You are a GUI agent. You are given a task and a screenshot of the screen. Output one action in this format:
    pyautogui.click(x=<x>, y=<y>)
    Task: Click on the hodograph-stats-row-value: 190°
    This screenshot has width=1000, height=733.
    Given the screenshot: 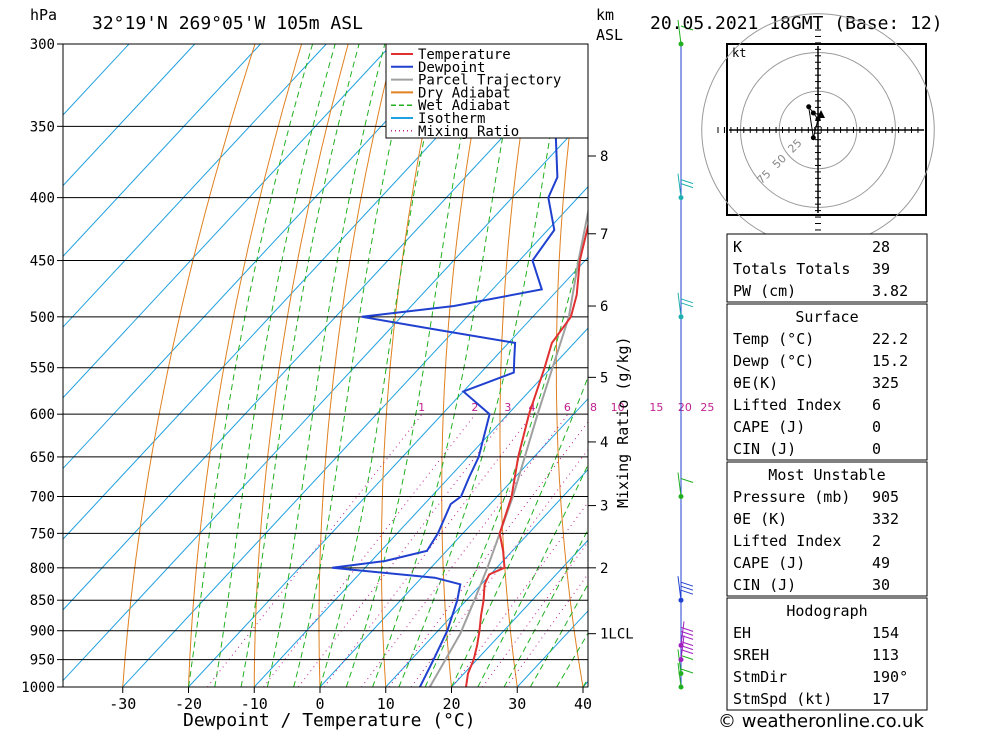 What is the action you would take?
    pyautogui.click(x=890, y=677)
    